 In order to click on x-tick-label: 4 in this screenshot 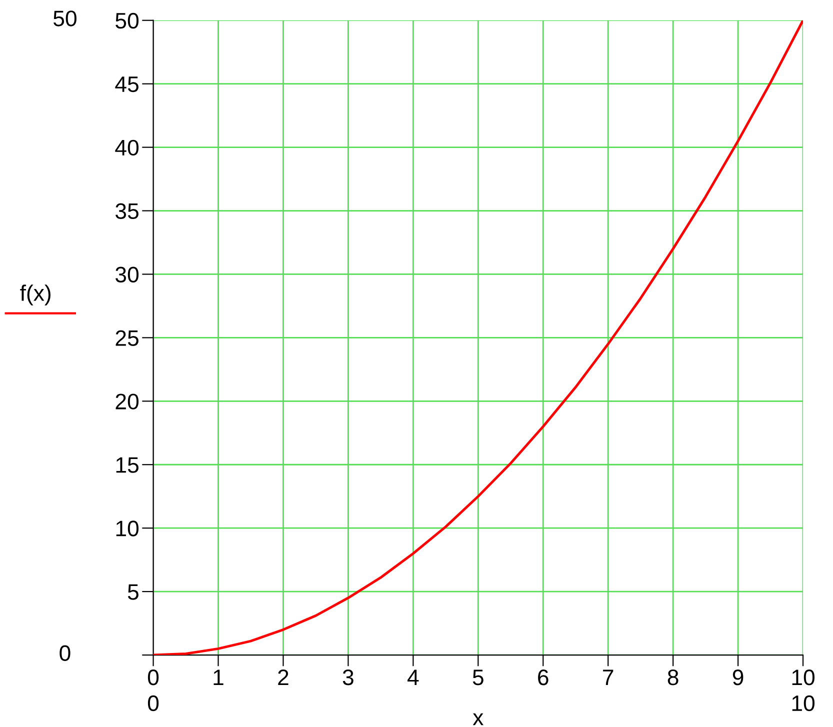, I will do `click(413, 678)`.